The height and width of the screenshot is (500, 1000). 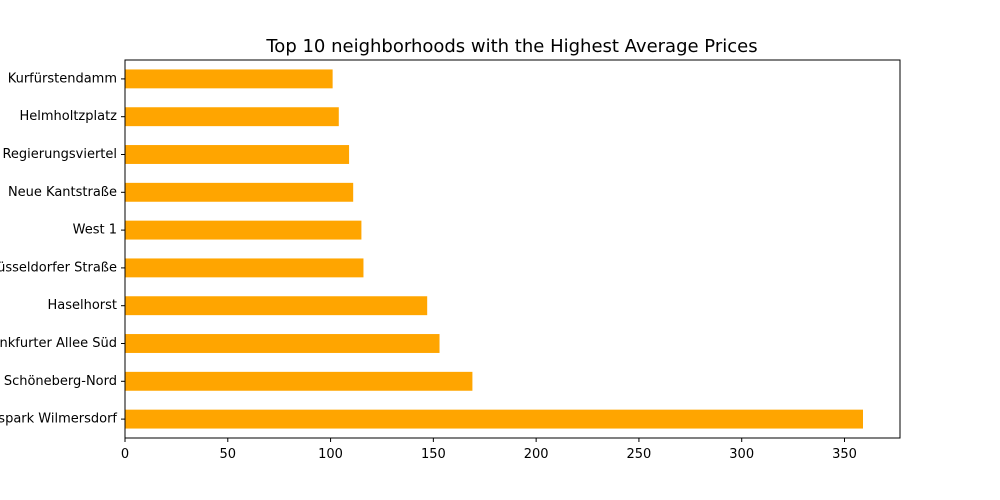 I want to click on x-tick-label: 100, so click(x=330, y=454).